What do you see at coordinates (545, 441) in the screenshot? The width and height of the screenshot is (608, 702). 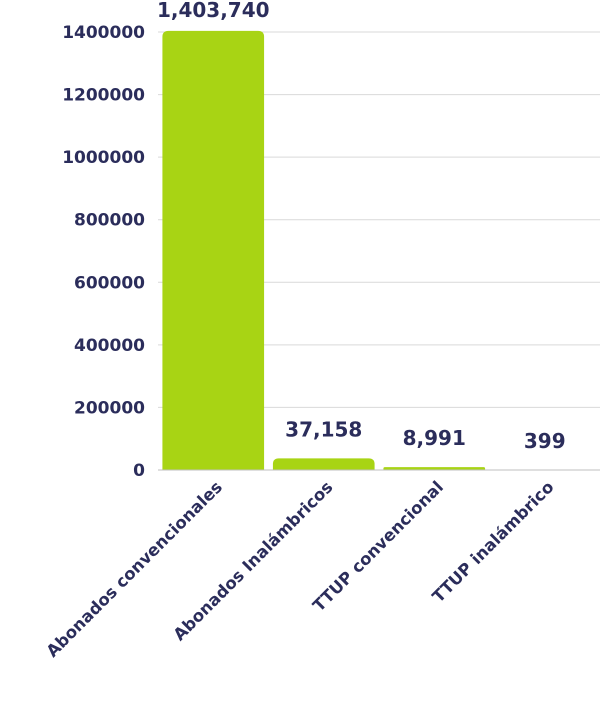 I see `data-label: 399` at bounding box center [545, 441].